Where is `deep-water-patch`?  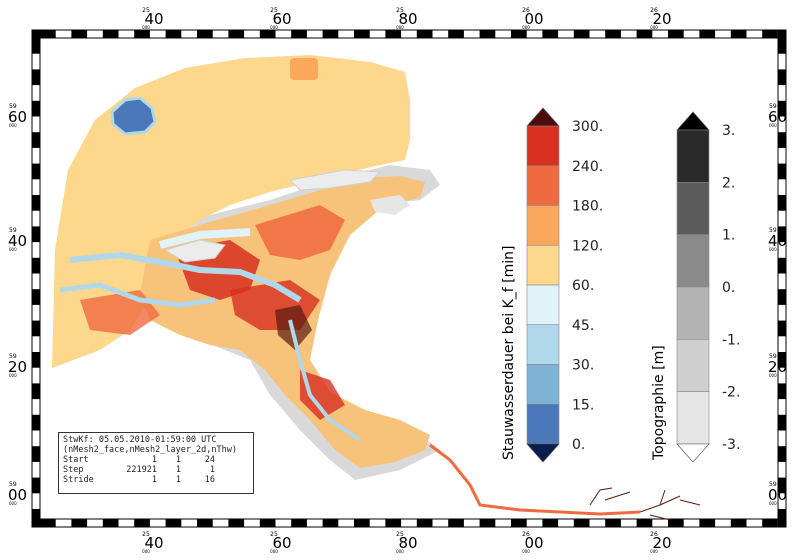
deep-water-patch is located at coordinates (133, 116).